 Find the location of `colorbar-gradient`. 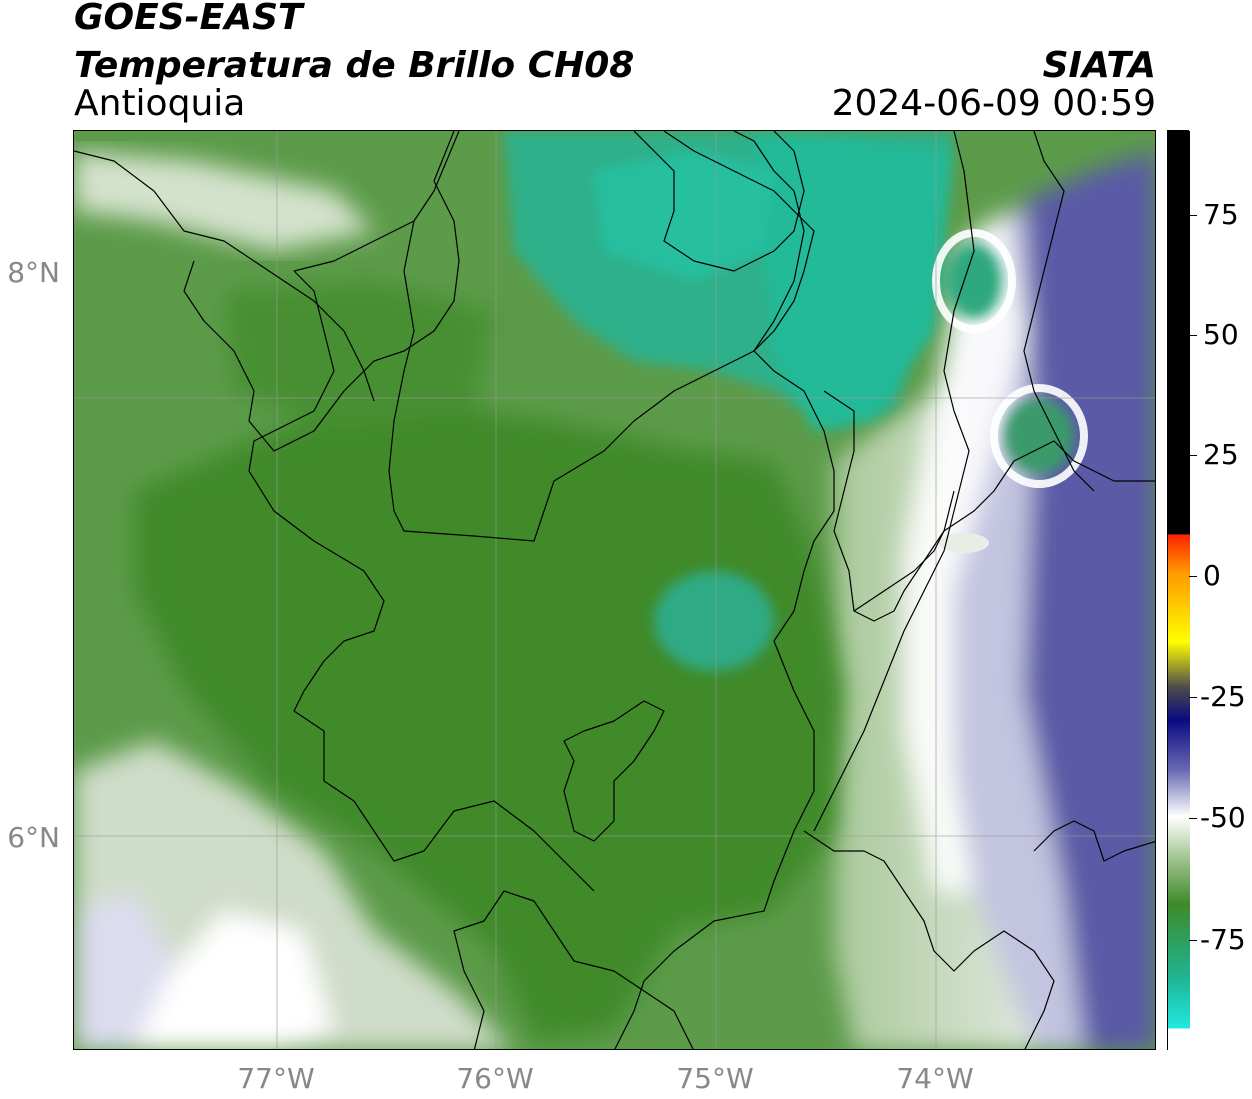

colorbar-gradient is located at coordinates (1179, 591).